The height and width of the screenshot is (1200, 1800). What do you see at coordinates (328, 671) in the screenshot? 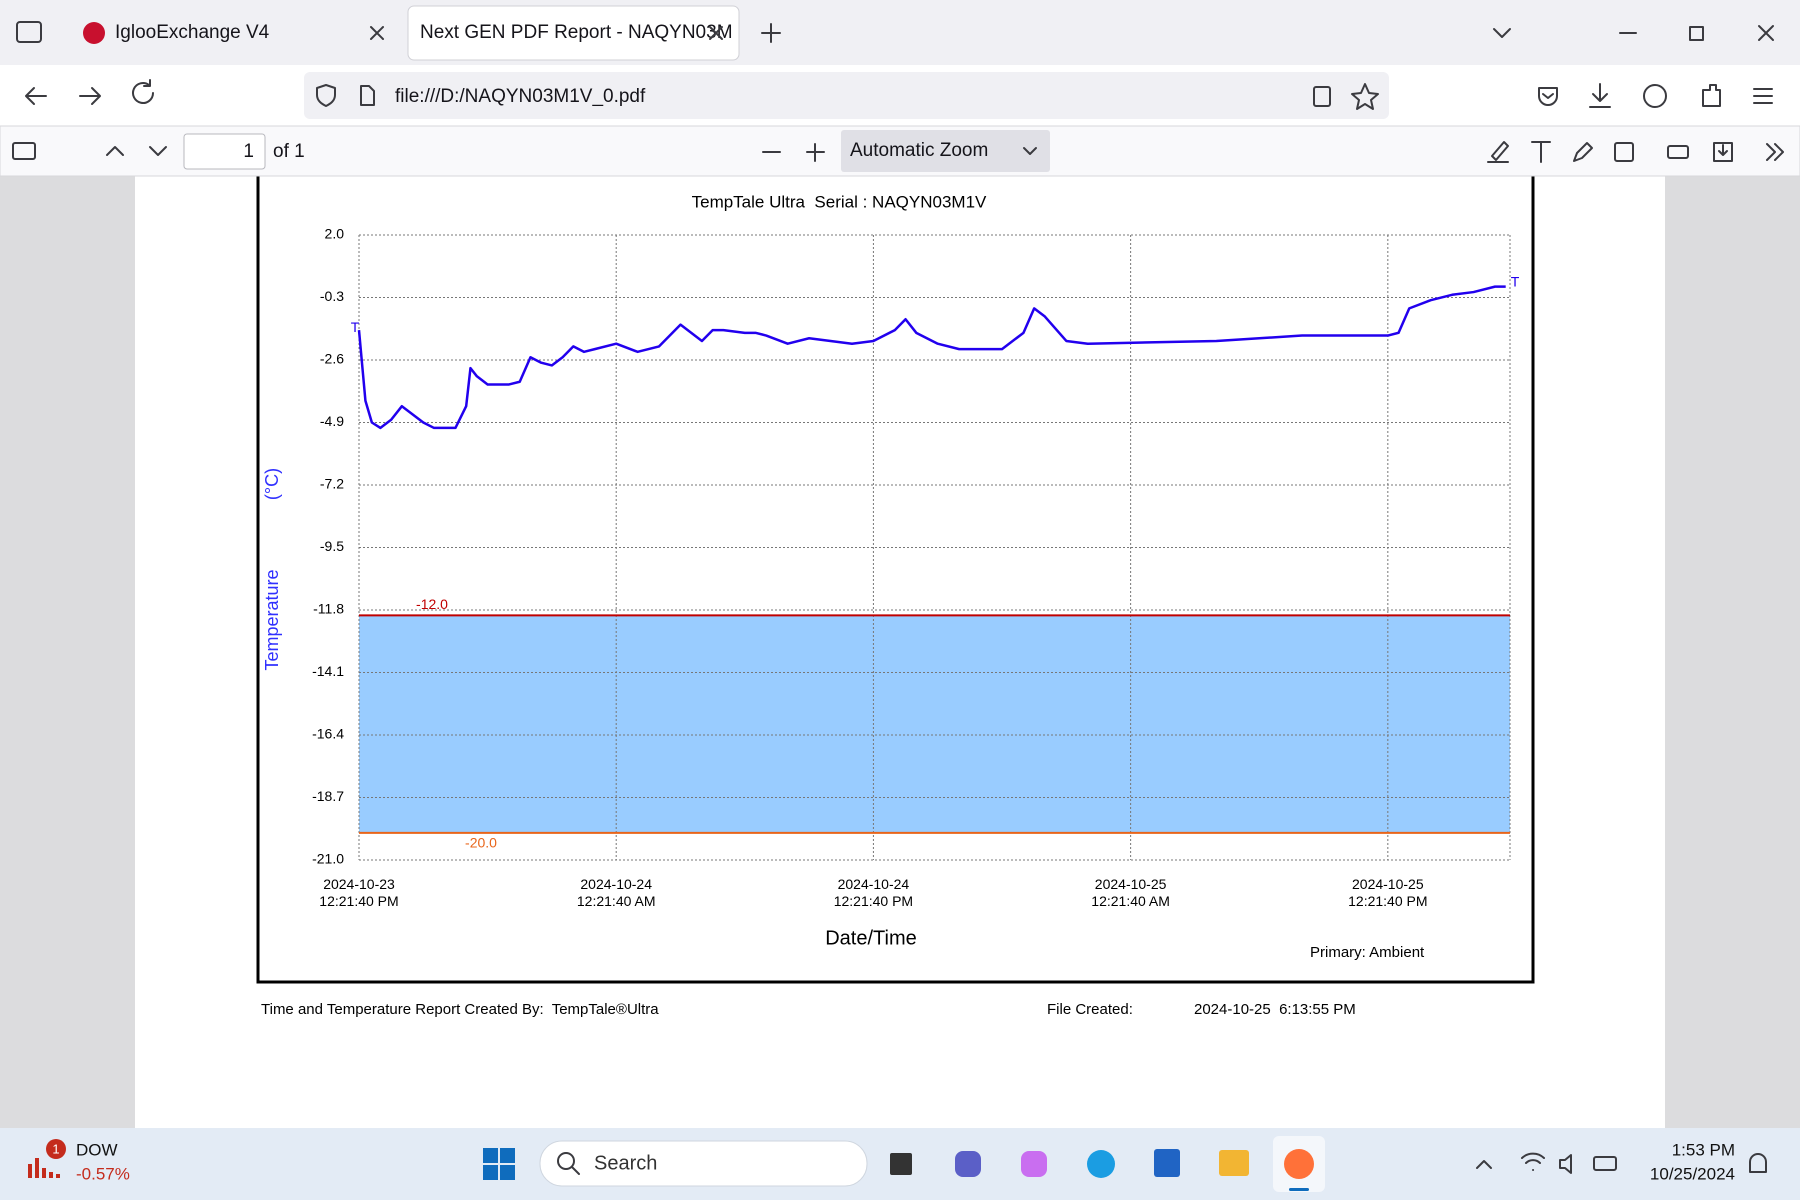
I see `y-tick-label: -14.1` at bounding box center [328, 671].